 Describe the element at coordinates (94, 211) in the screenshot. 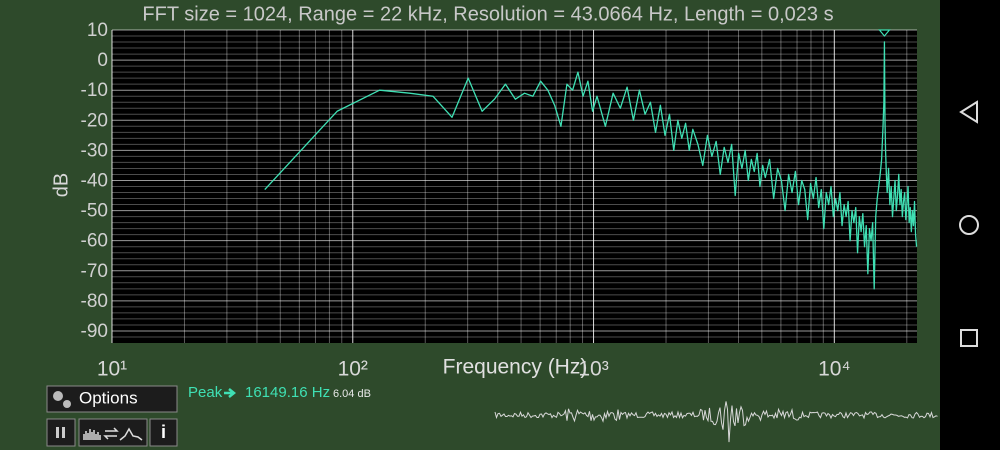

I see `y-tick-label: -50` at that location.